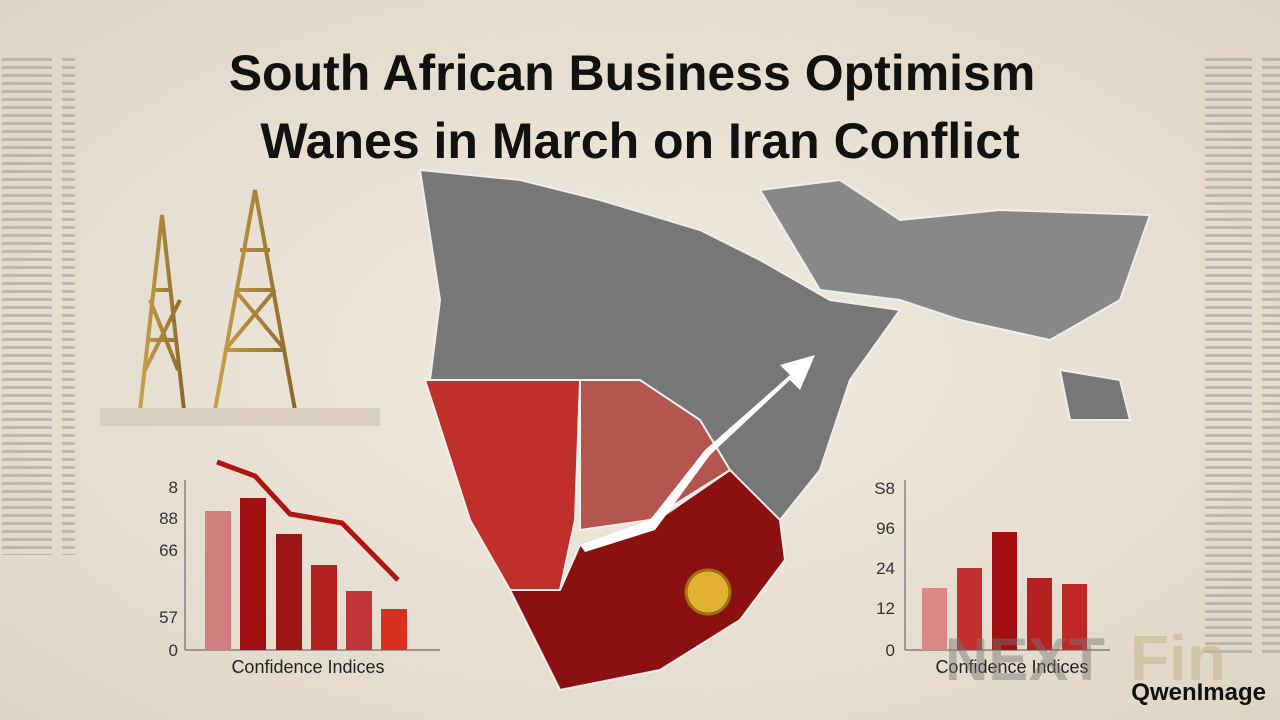 This screenshot has height=720, width=1280. Describe the element at coordinates (885, 568) in the screenshot. I see `axis-label: 24` at that location.